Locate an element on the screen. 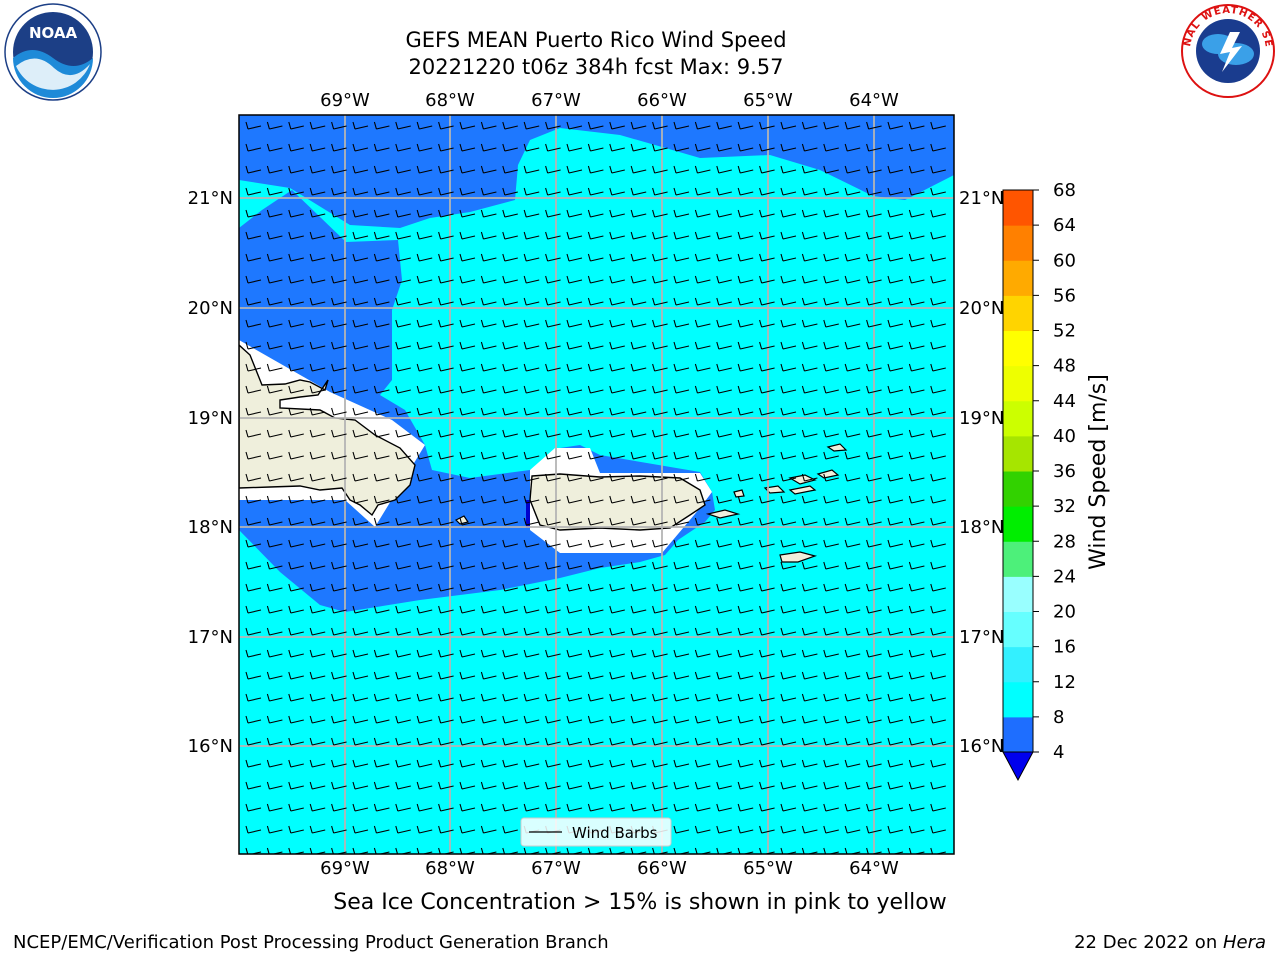  land-hispaniola is located at coordinates (327, 430).